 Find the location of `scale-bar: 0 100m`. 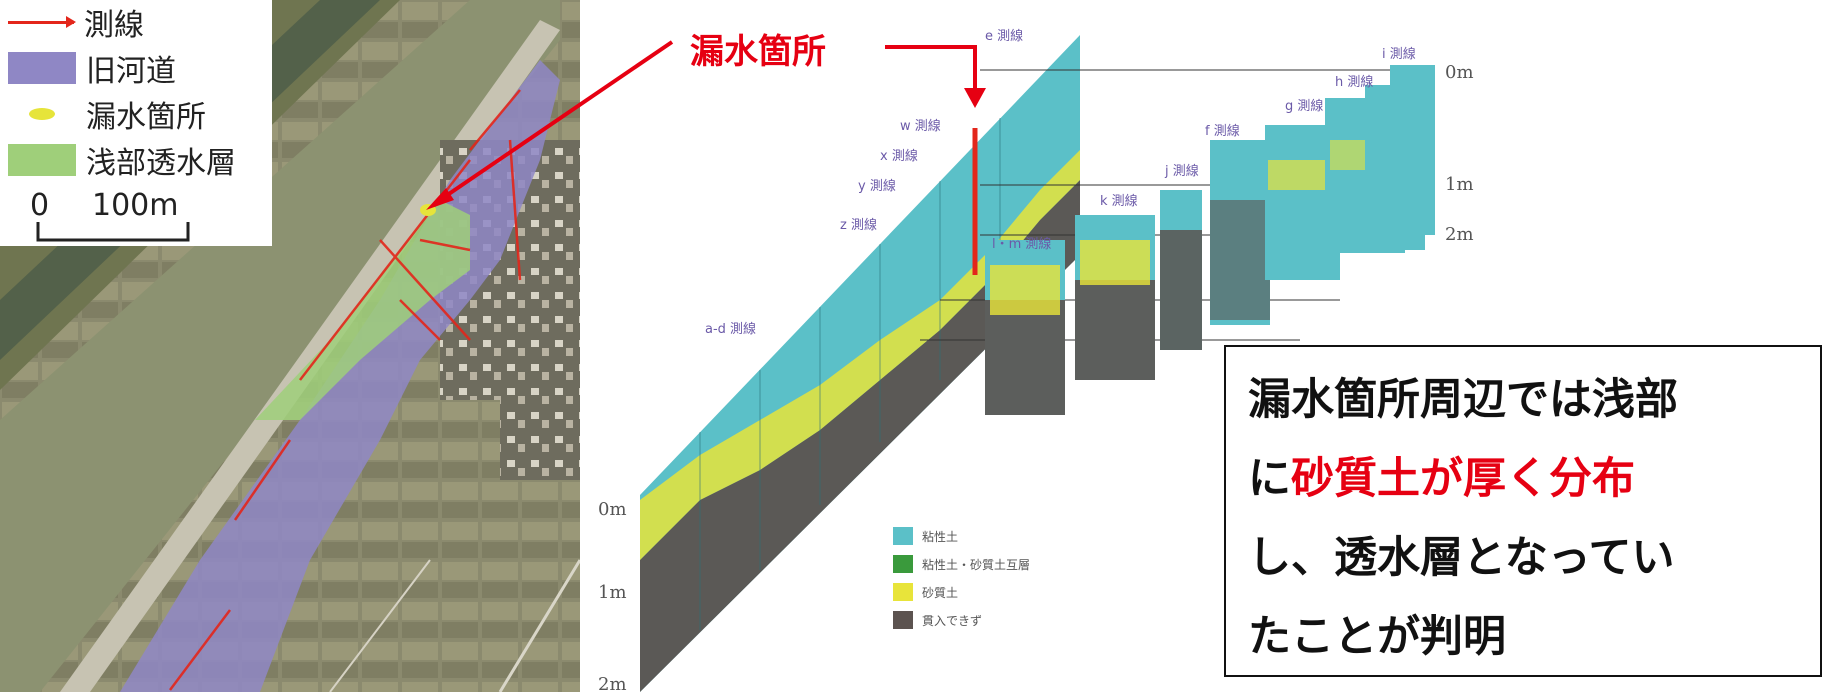

scale-bar: 0 100m is located at coordinates (150, 216).